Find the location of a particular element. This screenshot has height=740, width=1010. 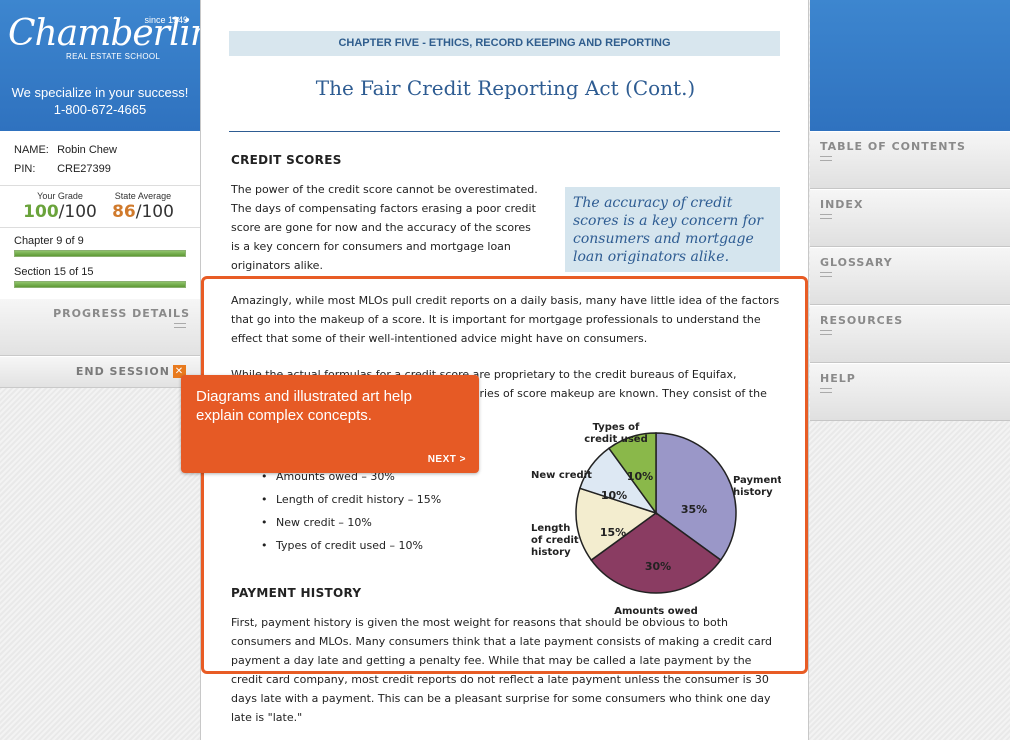

pie-slice-payment-history is located at coordinates (696, 497).